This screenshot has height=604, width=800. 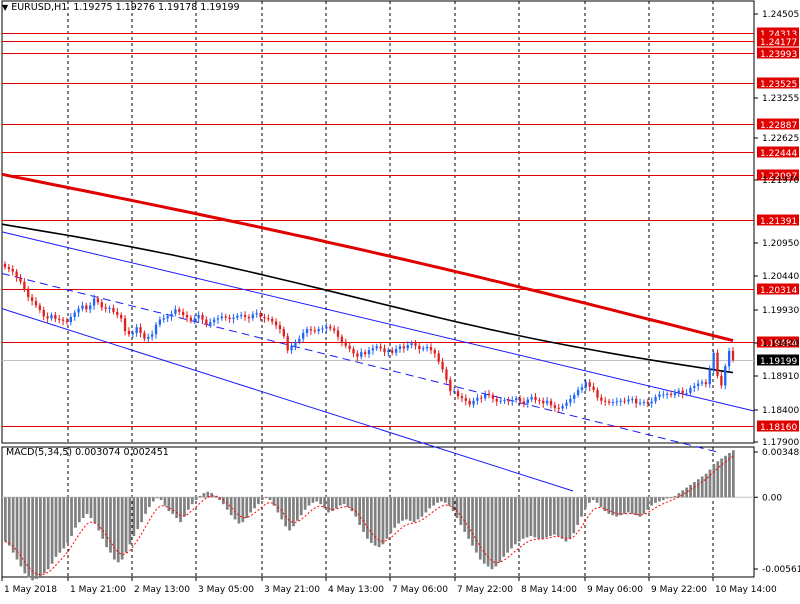 I want to click on price-tick-label: 1.20440, so click(x=780, y=277).